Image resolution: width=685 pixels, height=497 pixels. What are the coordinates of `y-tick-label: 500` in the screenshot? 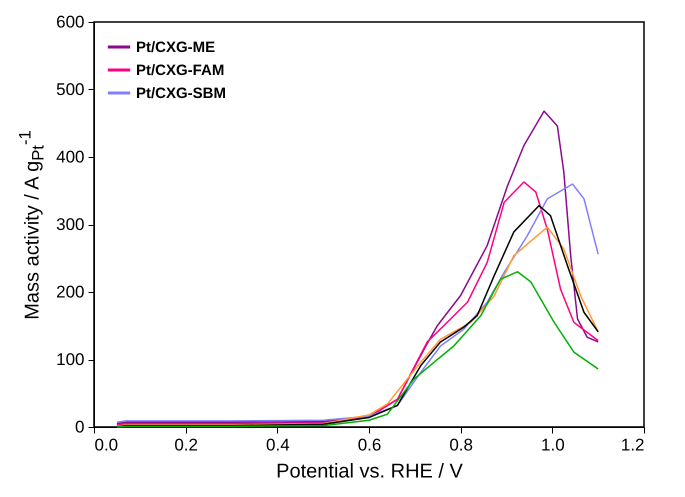 It's located at (70, 89).